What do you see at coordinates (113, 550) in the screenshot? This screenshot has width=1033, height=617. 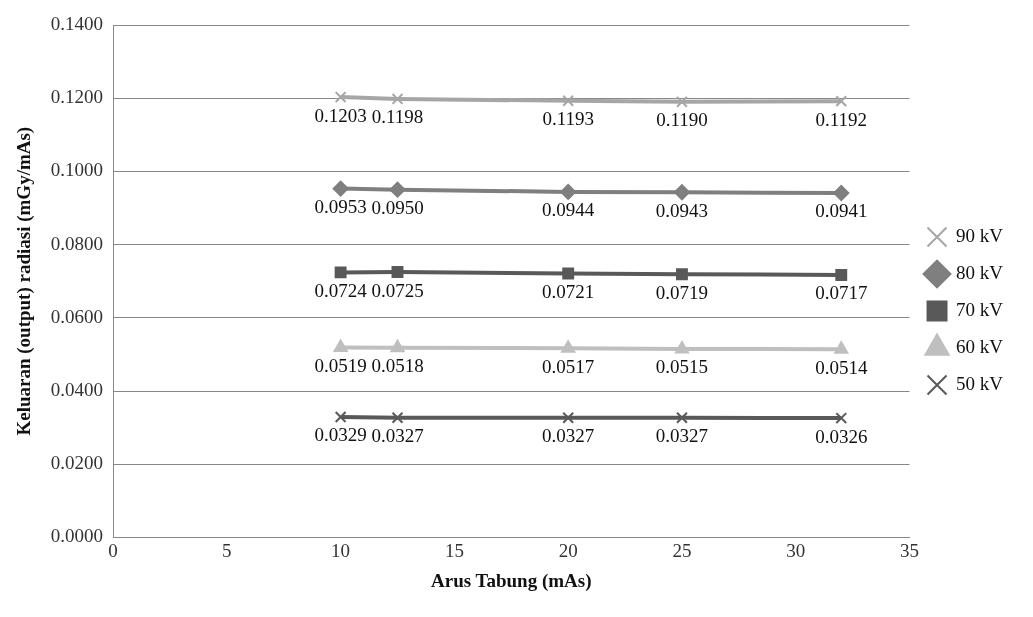 I see `x-tick-label: 0` at bounding box center [113, 550].